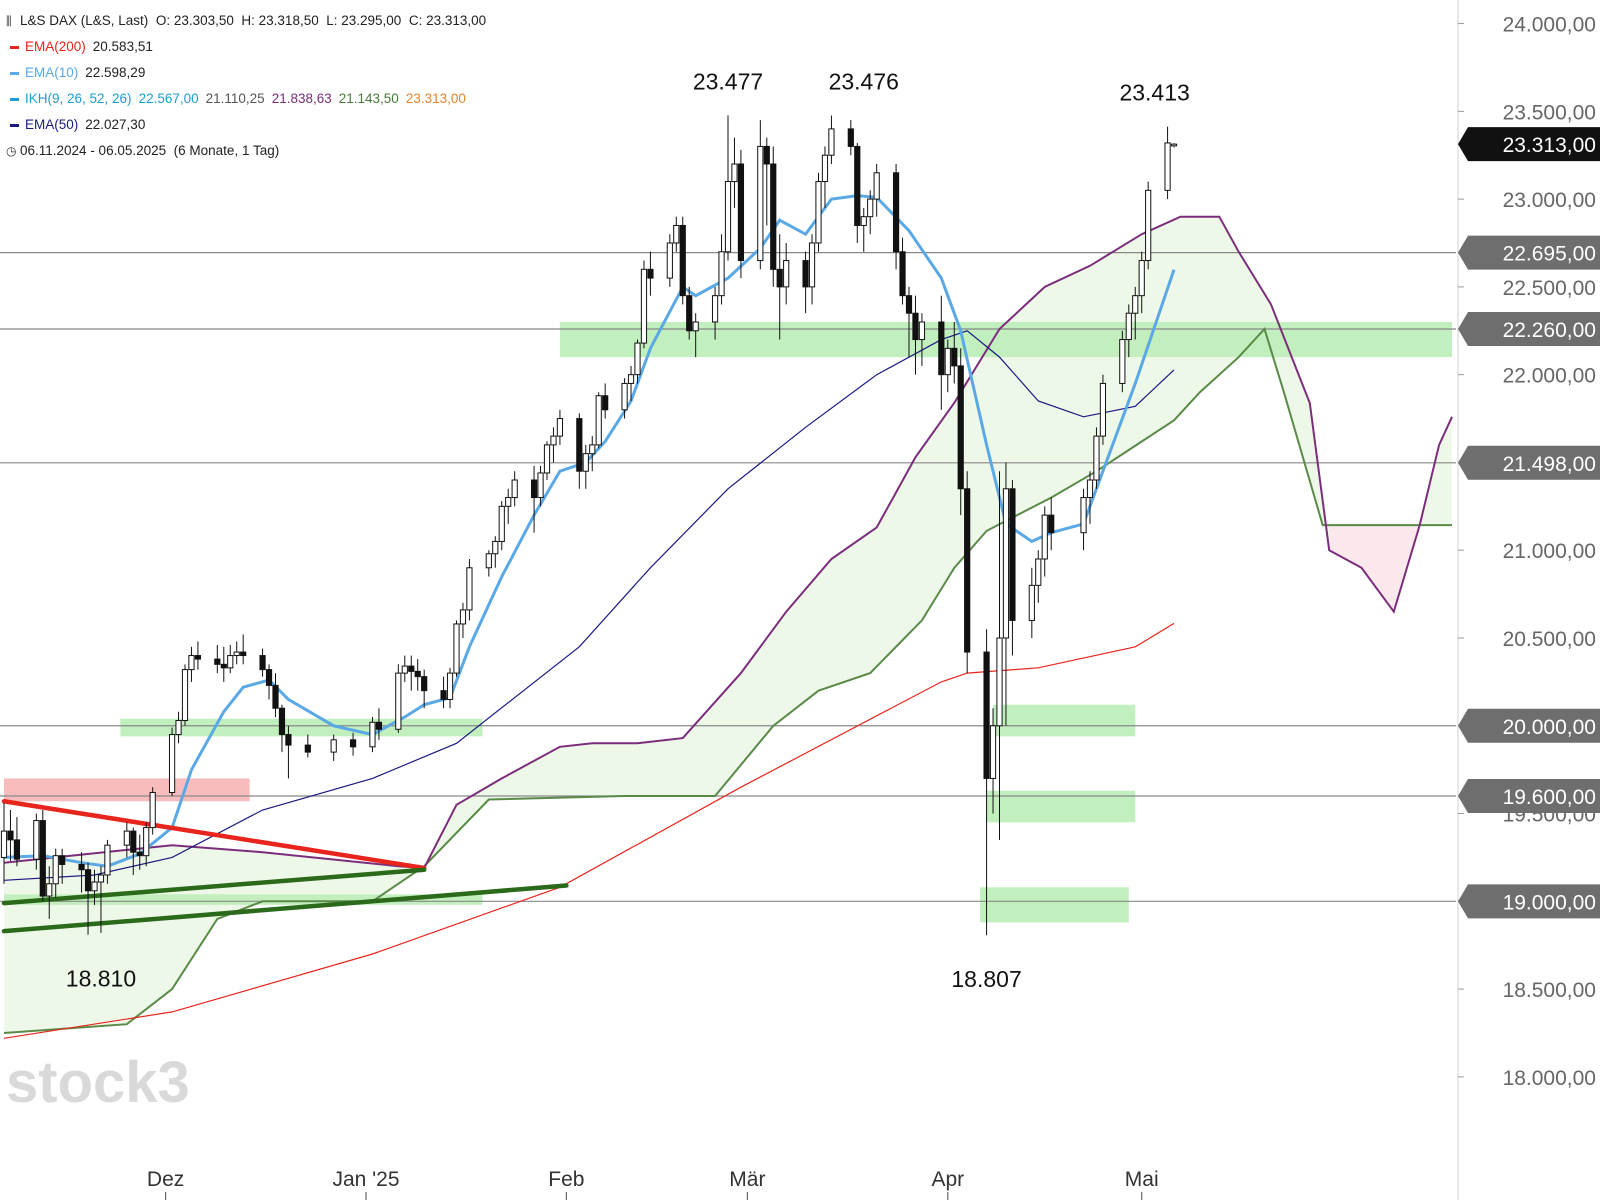  Describe the element at coordinates (55, 46) in the screenshot. I see `legend-label: EMA(200)` at that location.